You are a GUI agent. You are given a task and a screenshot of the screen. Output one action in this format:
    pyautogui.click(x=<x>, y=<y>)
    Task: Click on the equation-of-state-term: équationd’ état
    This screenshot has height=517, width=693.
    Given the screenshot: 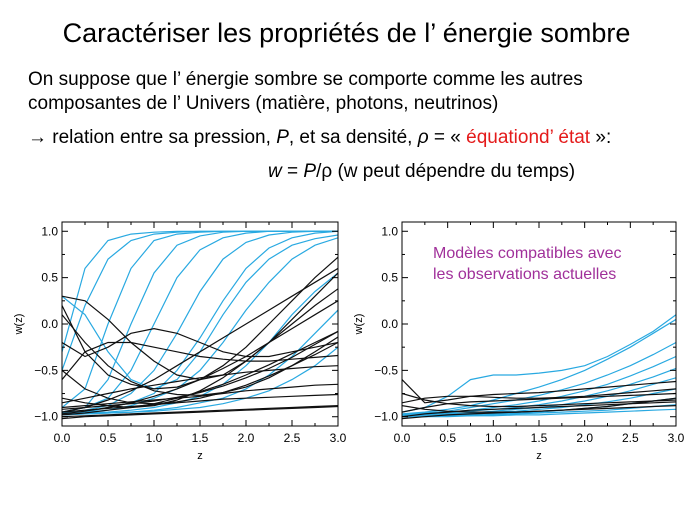 What is the action you would take?
    pyautogui.click(x=528, y=137)
    